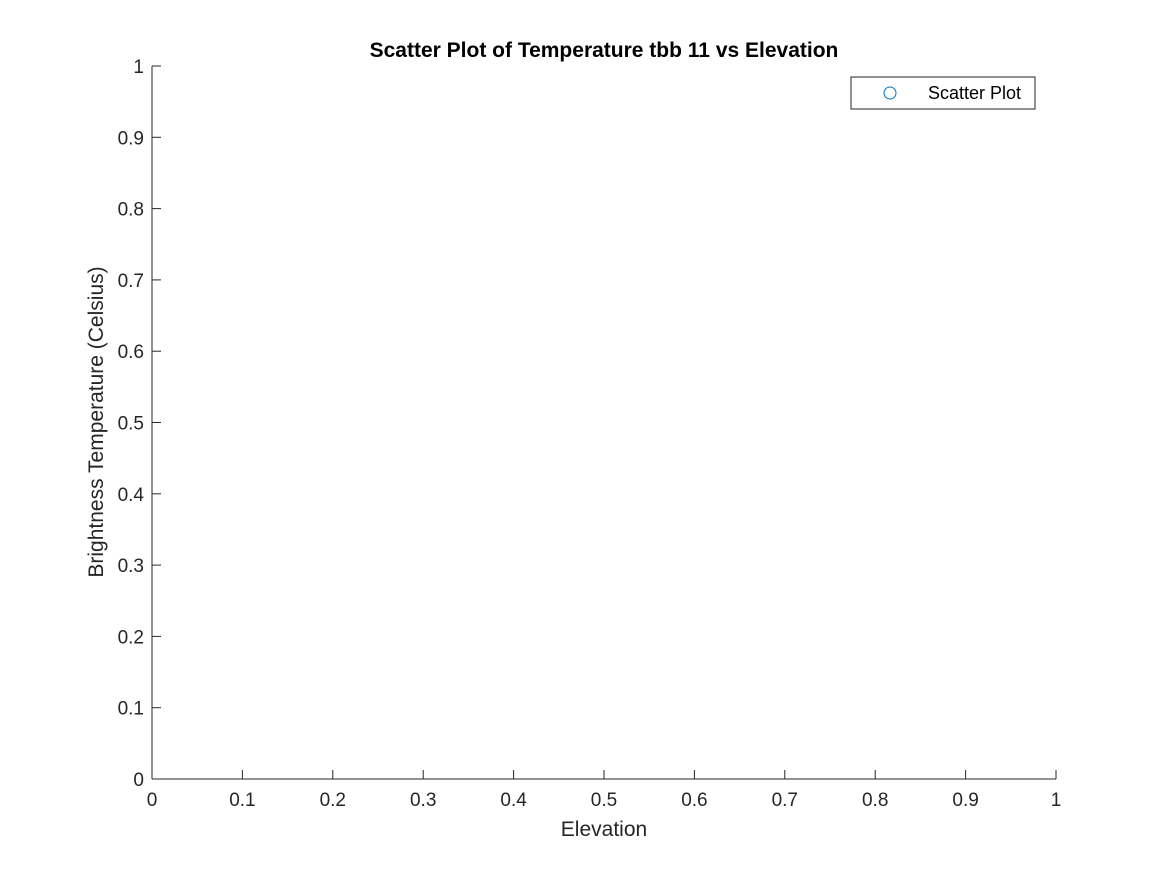  What do you see at coordinates (694, 800) in the screenshot?
I see `x-tick-label: 0.6` at bounding box center [694, 800].